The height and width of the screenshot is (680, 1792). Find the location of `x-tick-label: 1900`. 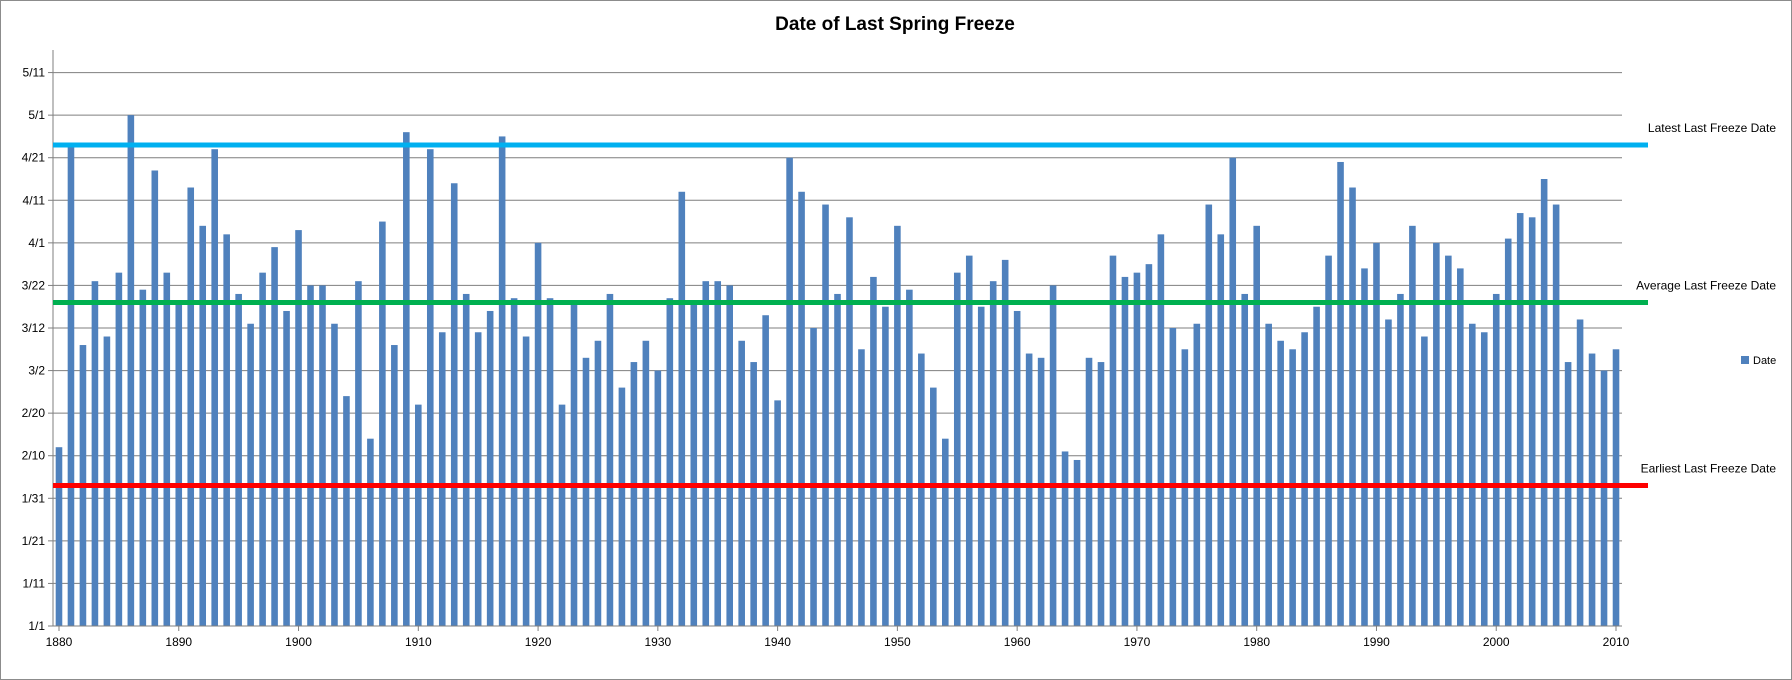

x-tick-label: 1900 is located at coordinates (298, 642).